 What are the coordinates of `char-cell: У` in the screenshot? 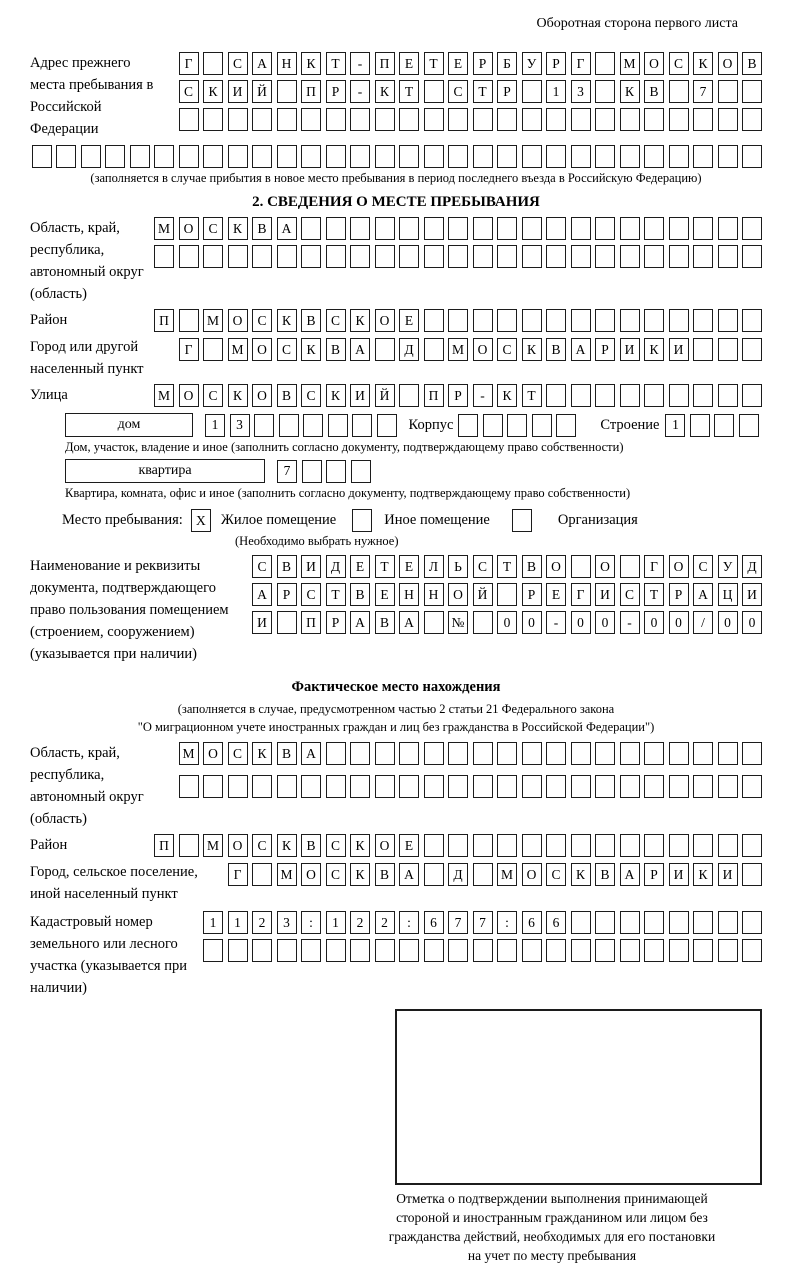 It's located at (727, 566).